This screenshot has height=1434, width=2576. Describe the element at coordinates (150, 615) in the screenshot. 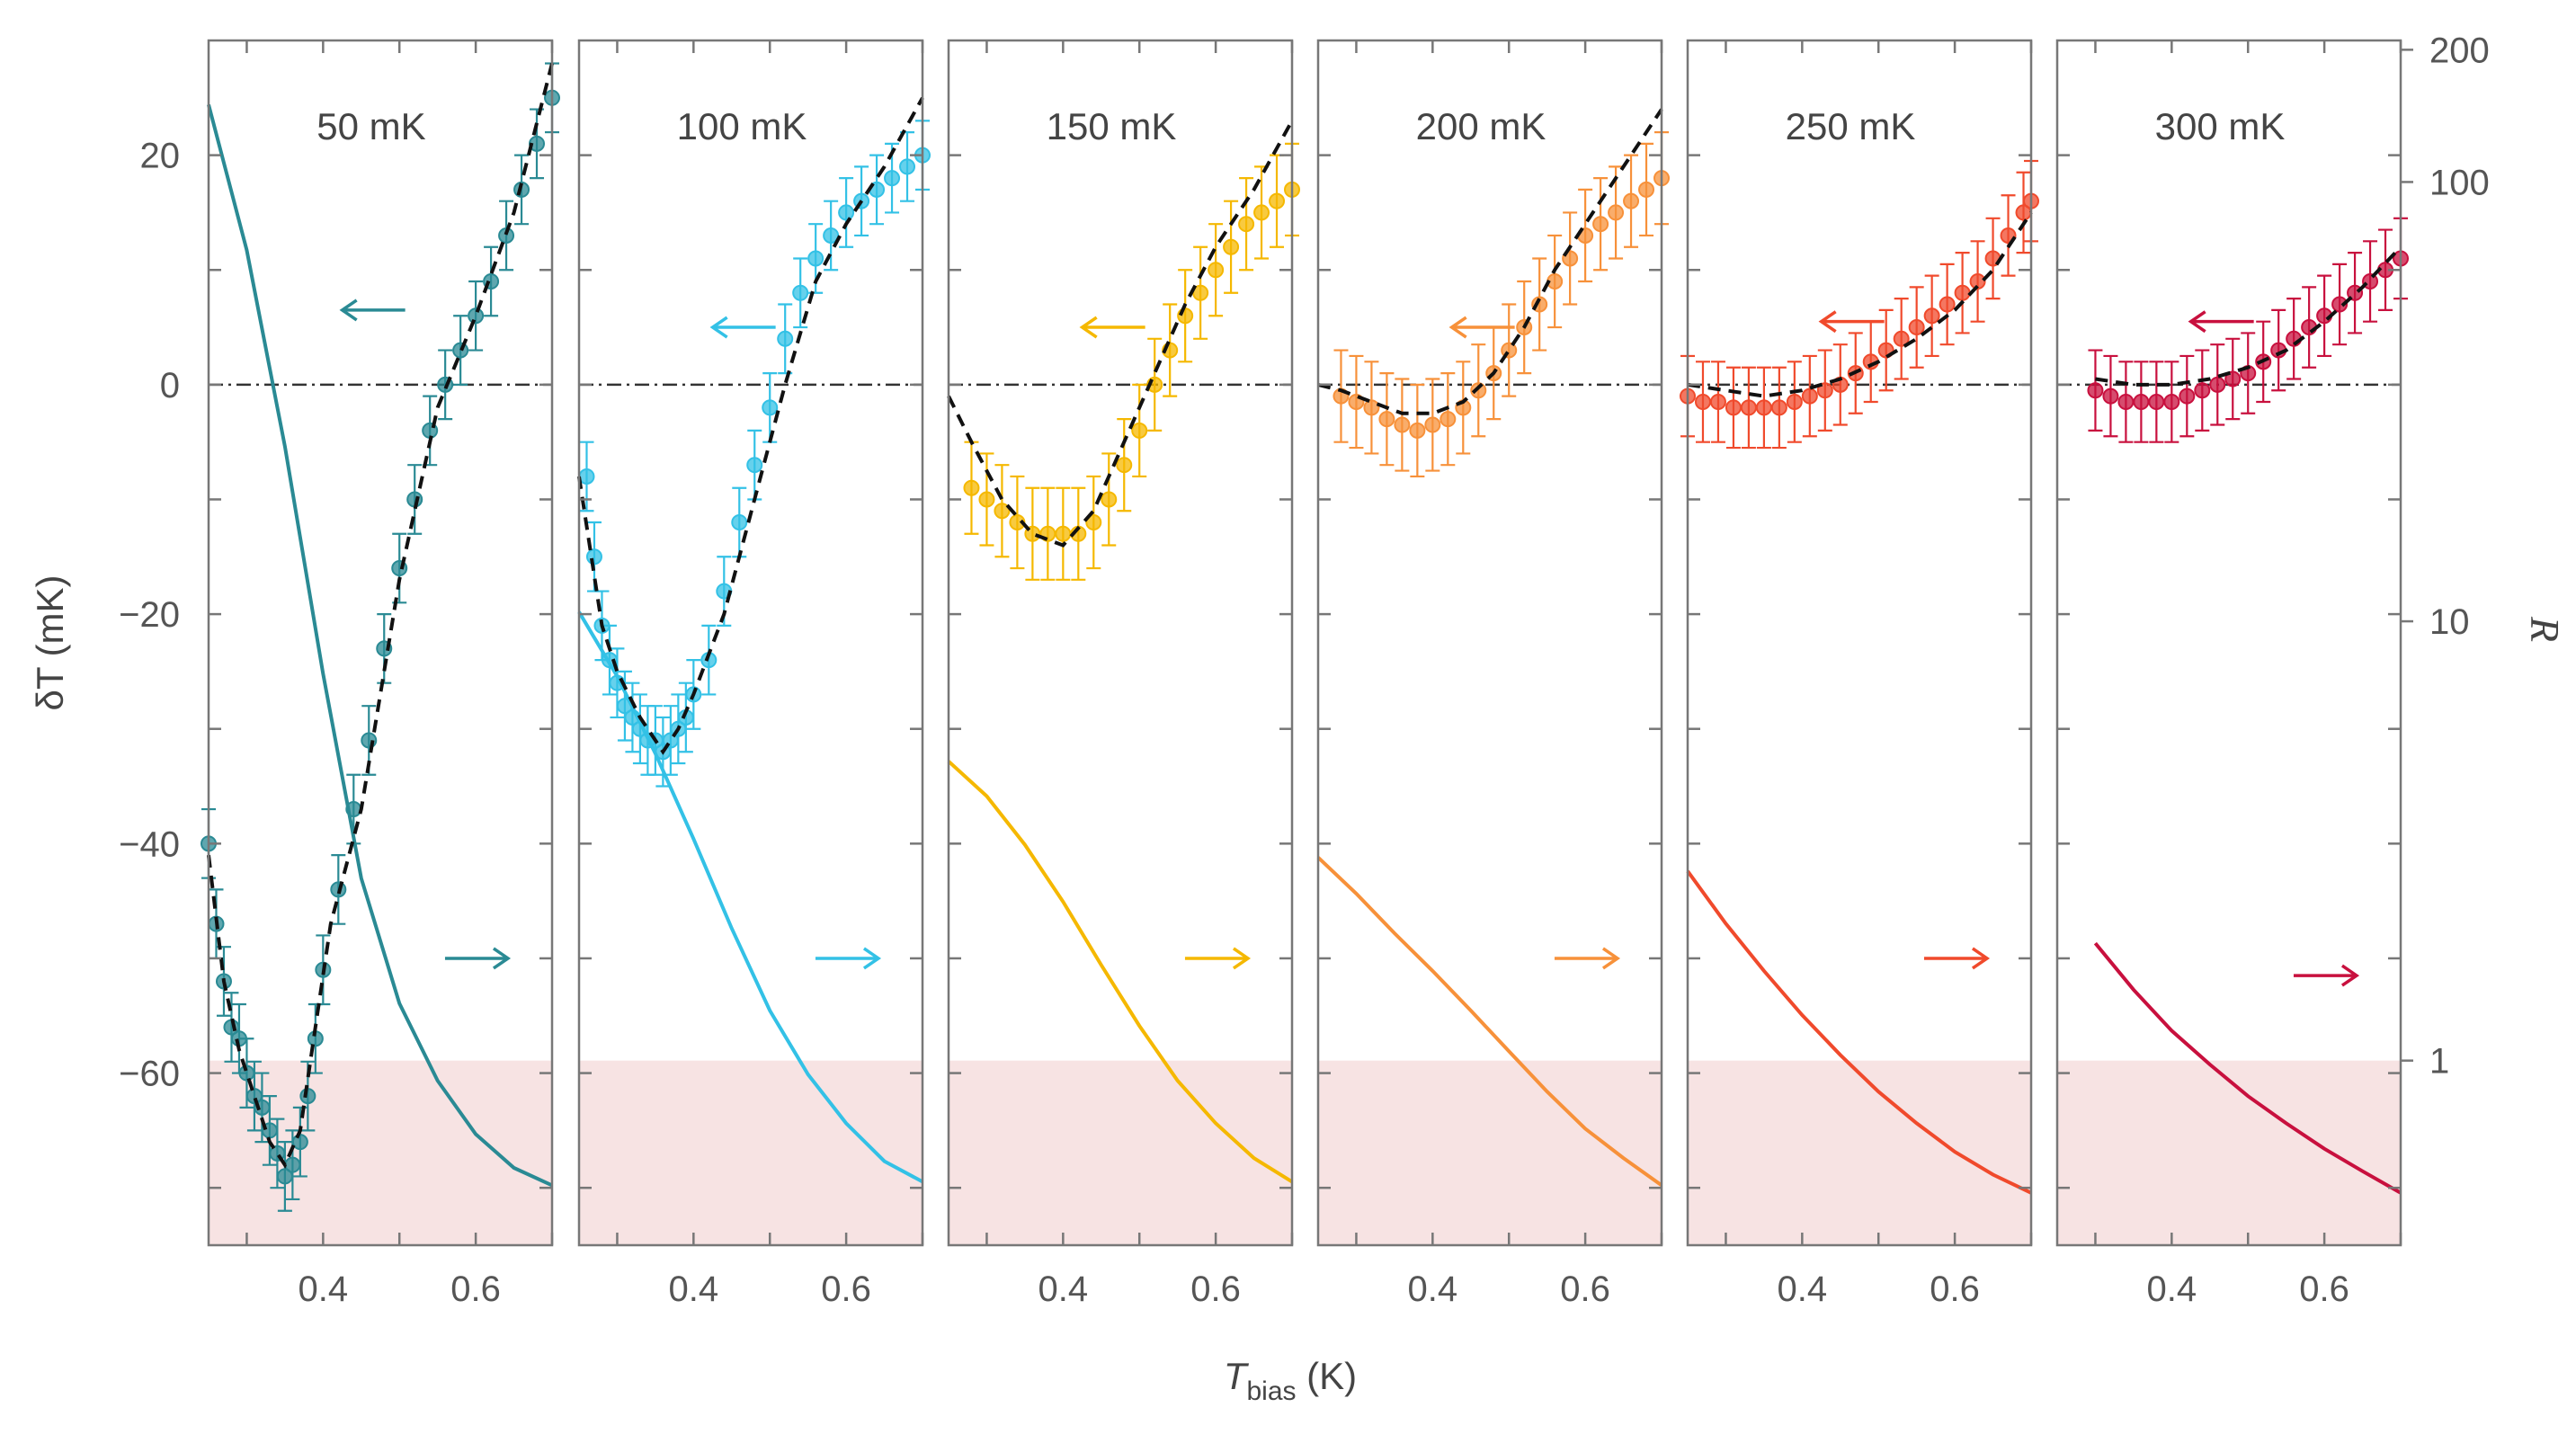

I see `y-left-tick-label: −20` at that location.